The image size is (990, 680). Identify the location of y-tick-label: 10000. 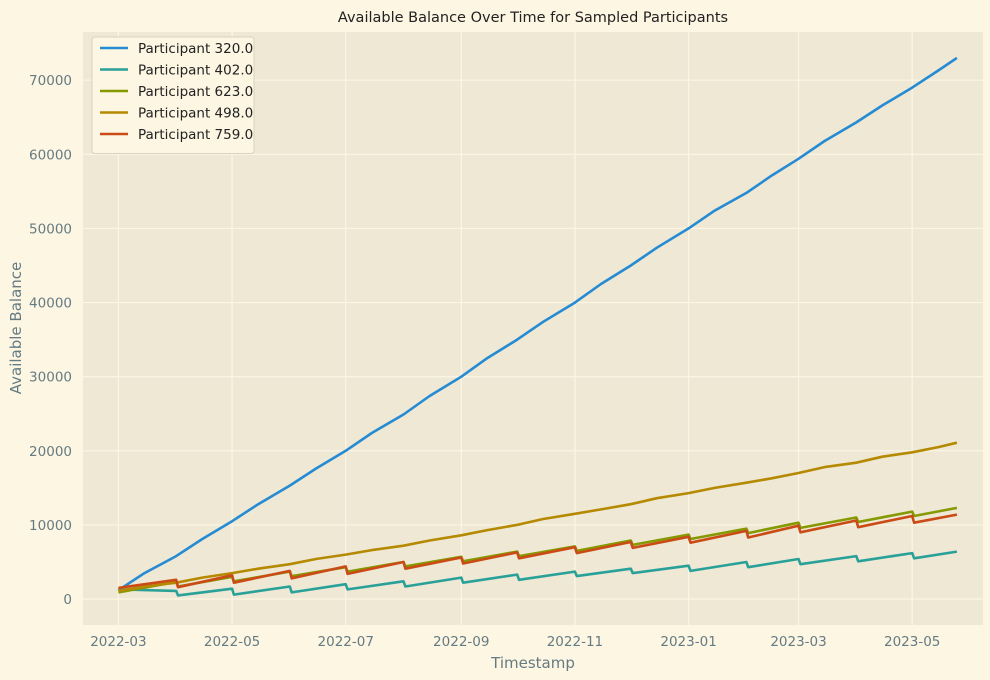
(50, 526).